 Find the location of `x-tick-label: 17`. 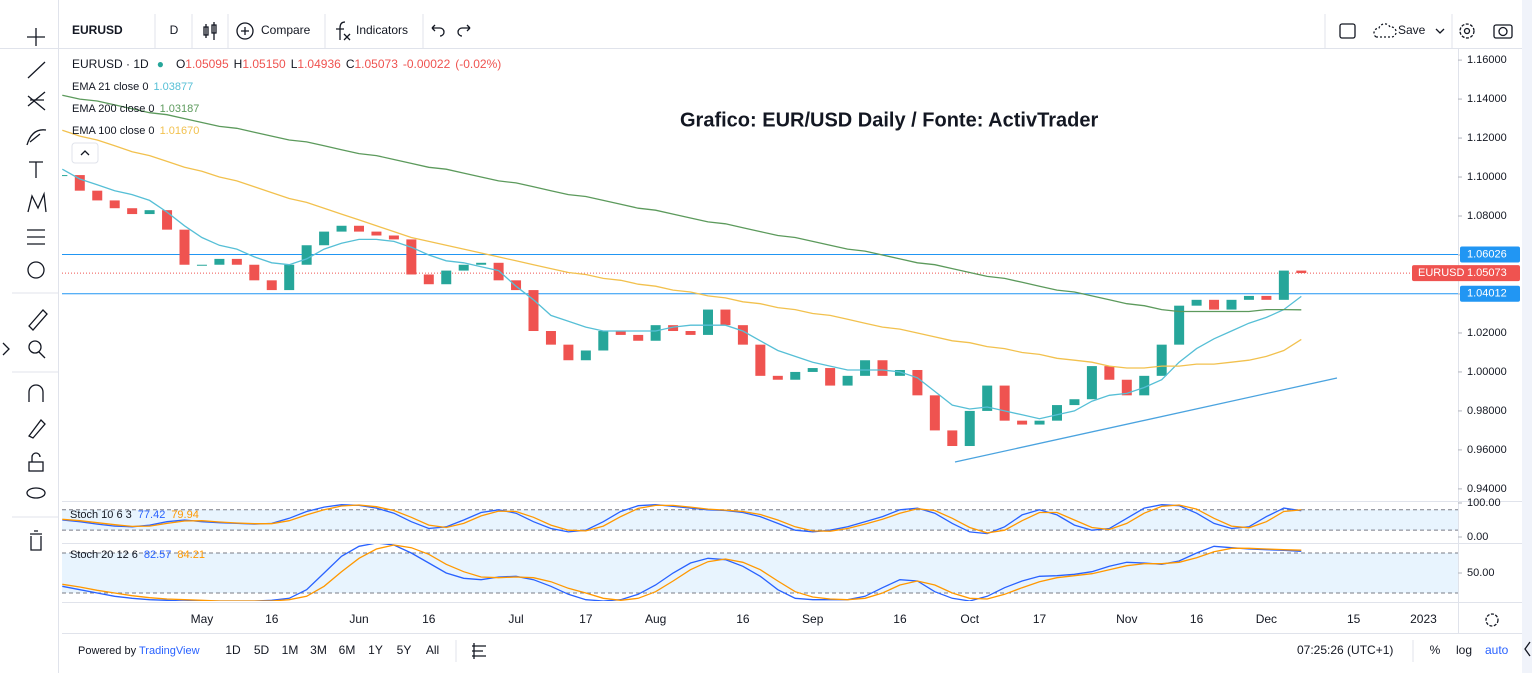

x-tick-label: 17 is located at coordinates (586, 619).